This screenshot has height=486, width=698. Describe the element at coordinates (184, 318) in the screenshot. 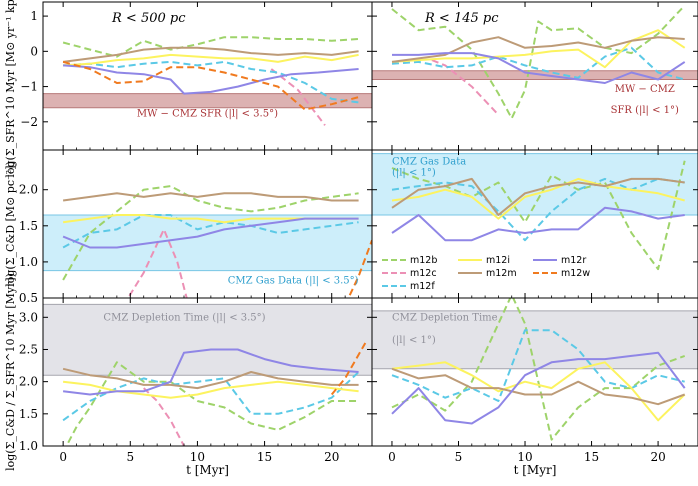

I see `band-label: CMZ Depletion Time (|l| < 3.5°)` at that location.